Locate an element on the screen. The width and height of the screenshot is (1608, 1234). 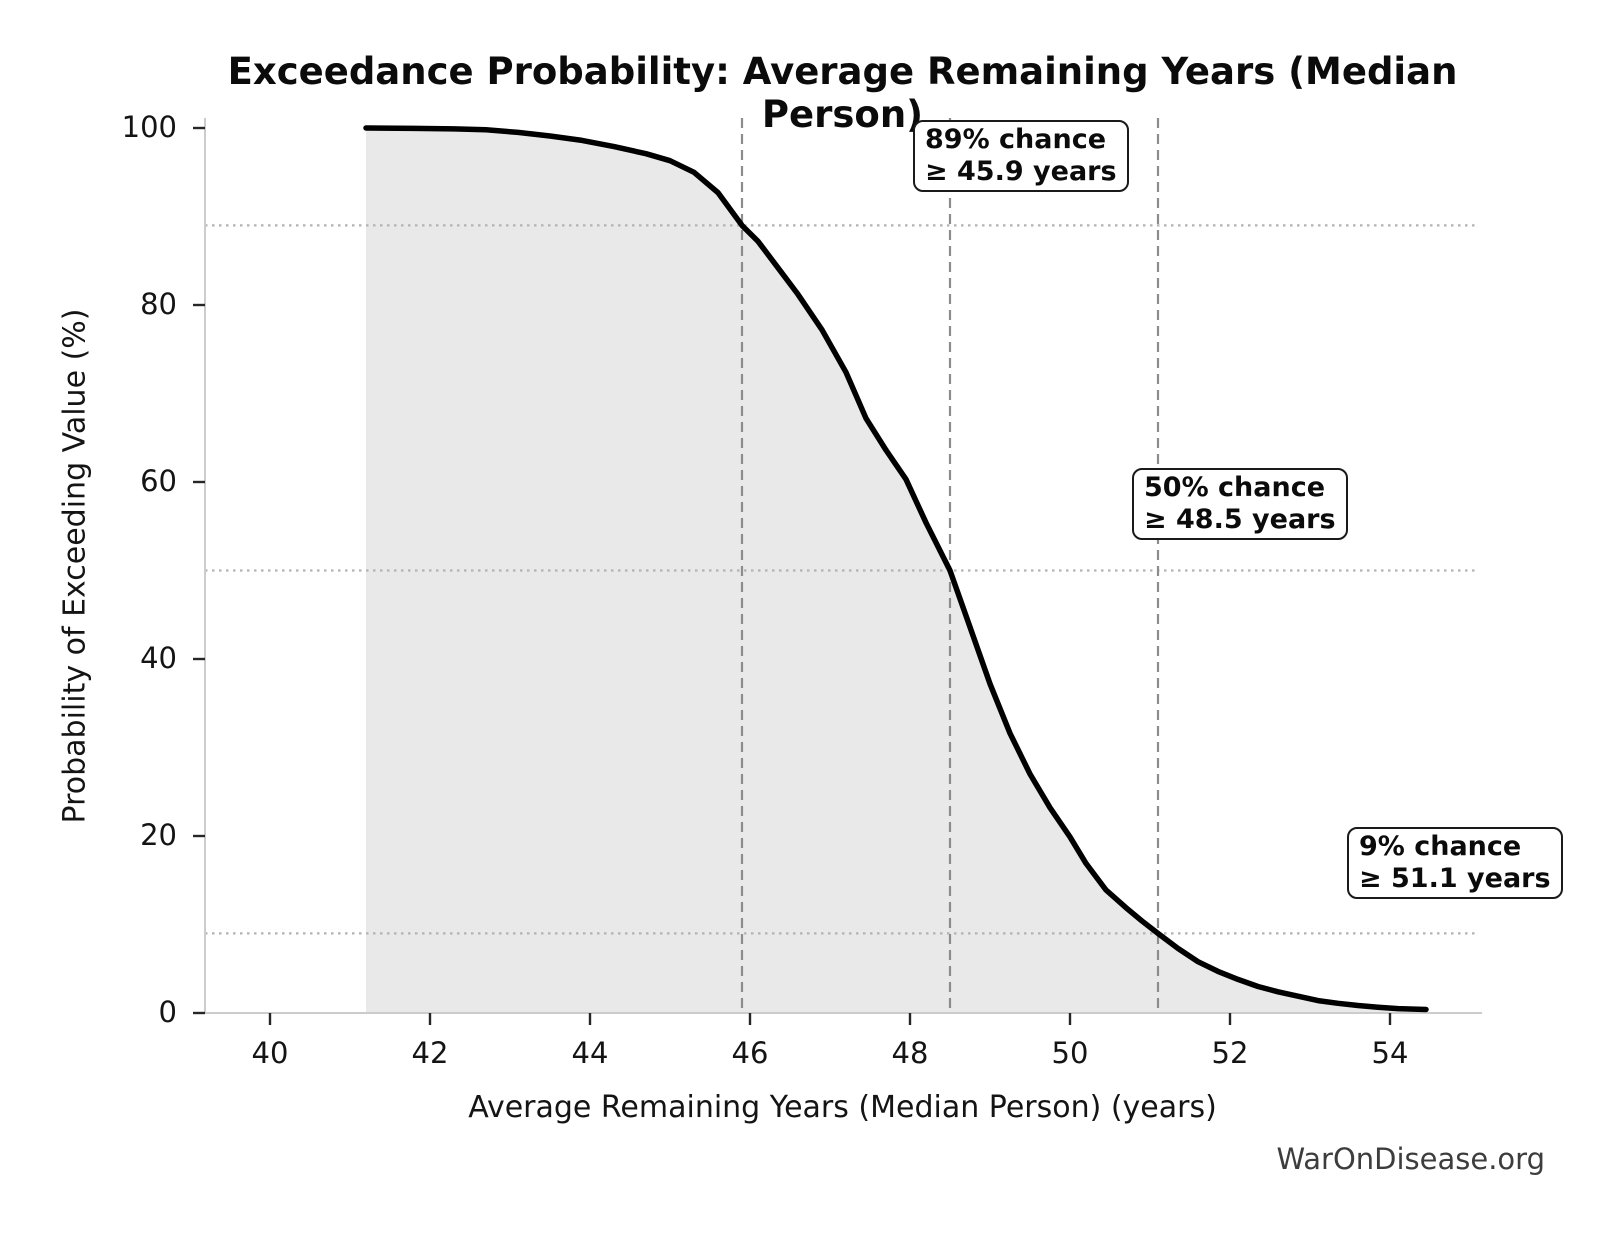
x-tick-label: 54 is located at coordinates (1390, 1053).